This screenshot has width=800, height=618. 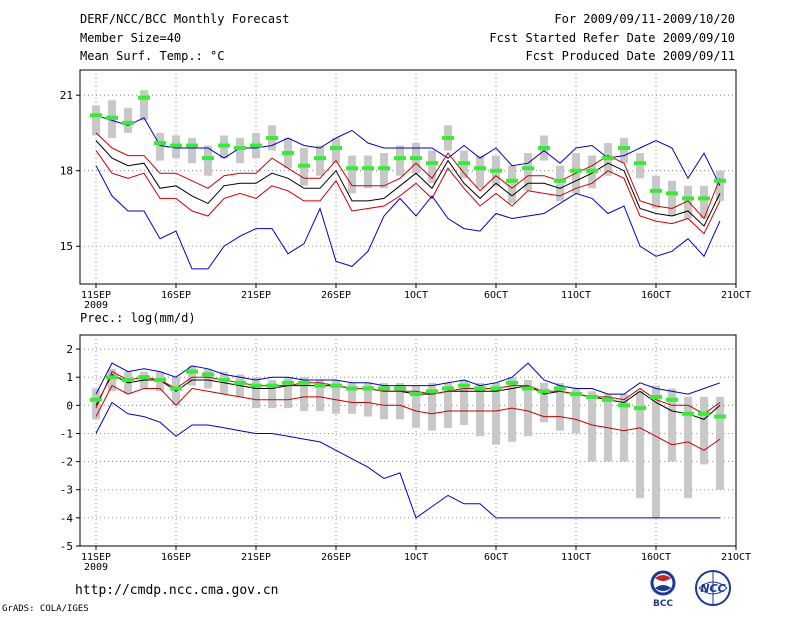 What do you see at coordinates (630, 56) in the screenshot?
I see `produced-date: Fcst Produced Date 2009/09/11` at bounding box center [630, 56].